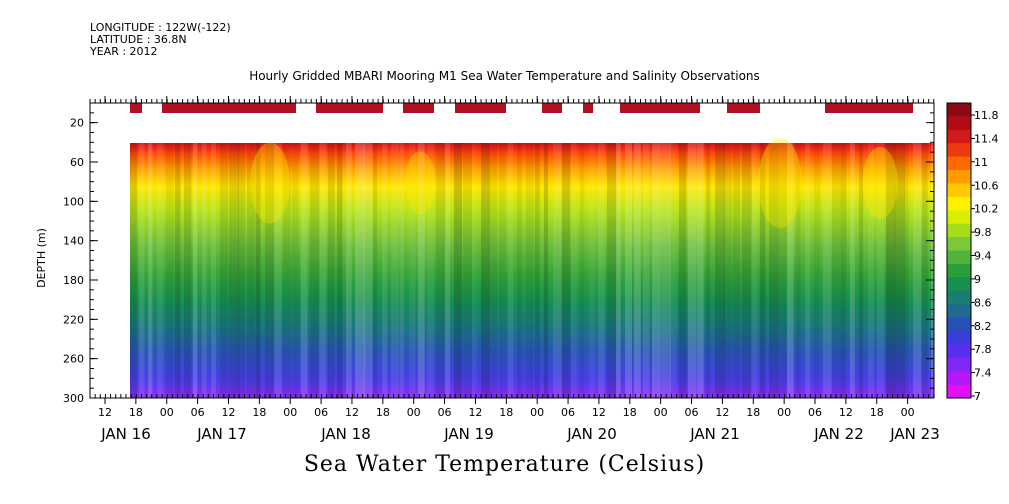 This screenshot has height=504, width=1009. I want to click on x-hour-label: 18, so click(753, 412).